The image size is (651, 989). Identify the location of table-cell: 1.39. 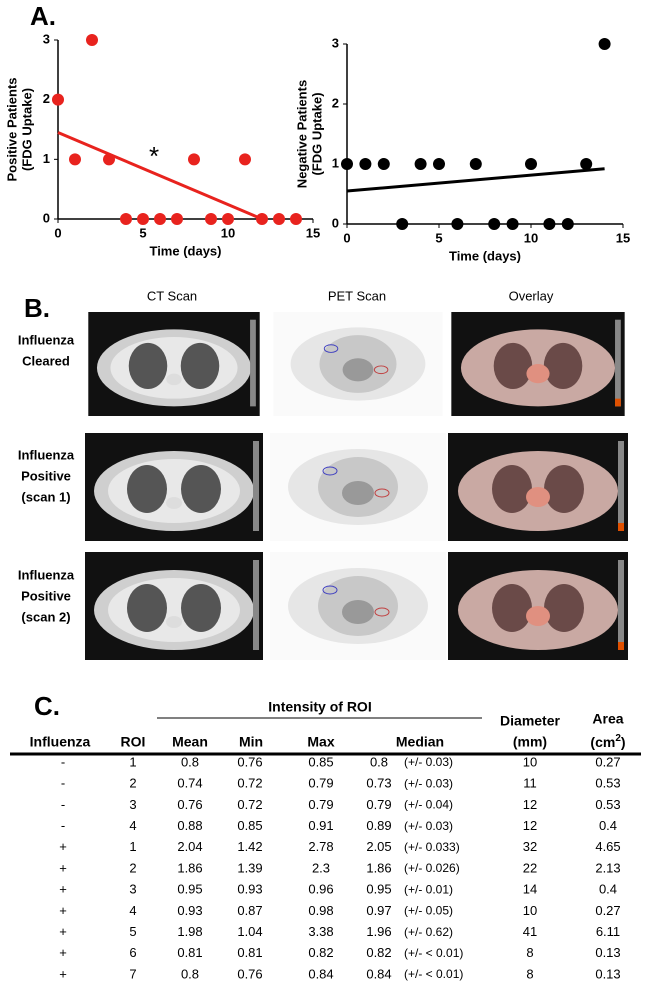
(249, 867).